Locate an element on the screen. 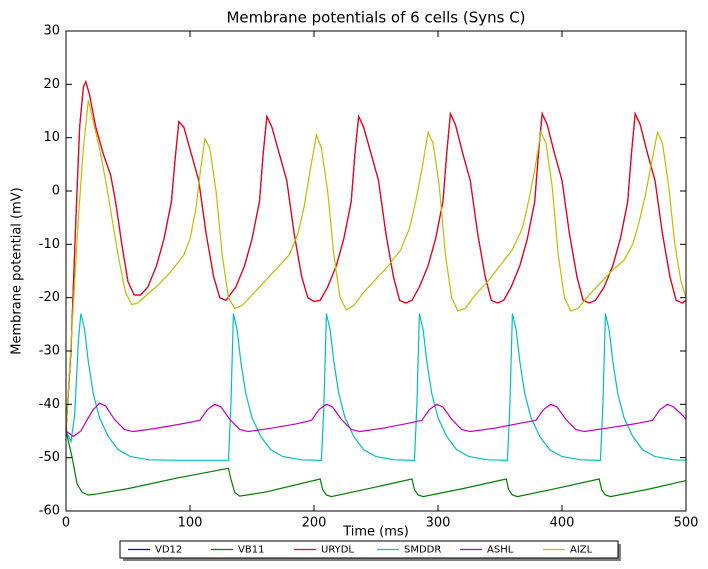 This screenshot has height=569, width=708. x-tick-label: 400 is located at coordinates (562, 523).